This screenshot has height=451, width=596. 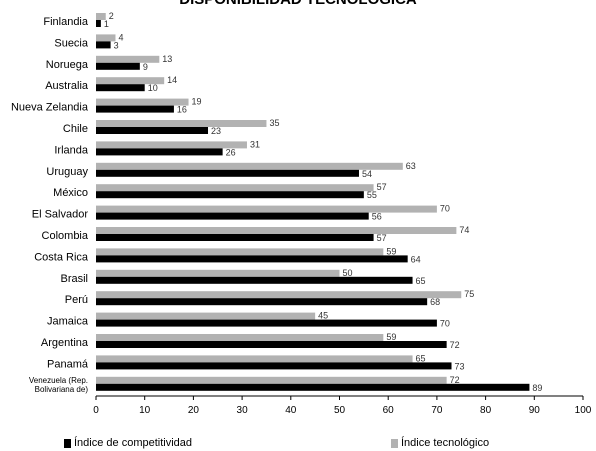 What do you see at coordinates (367, 174) in the screenshot?
I see `data-label-competitividad: 54` at bounding box center [367, 174].